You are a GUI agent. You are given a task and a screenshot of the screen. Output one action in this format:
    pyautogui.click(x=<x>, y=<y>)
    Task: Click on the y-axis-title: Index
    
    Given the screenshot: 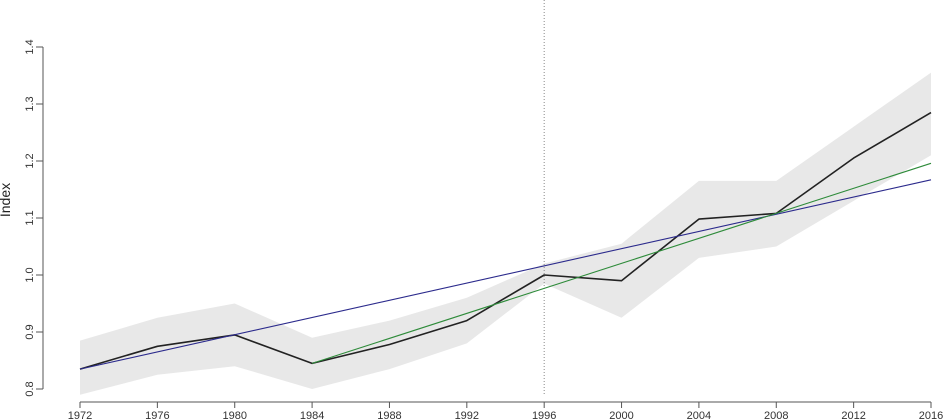 What is the action you would take?
    pyautogui.click(x=6, y=200)
    